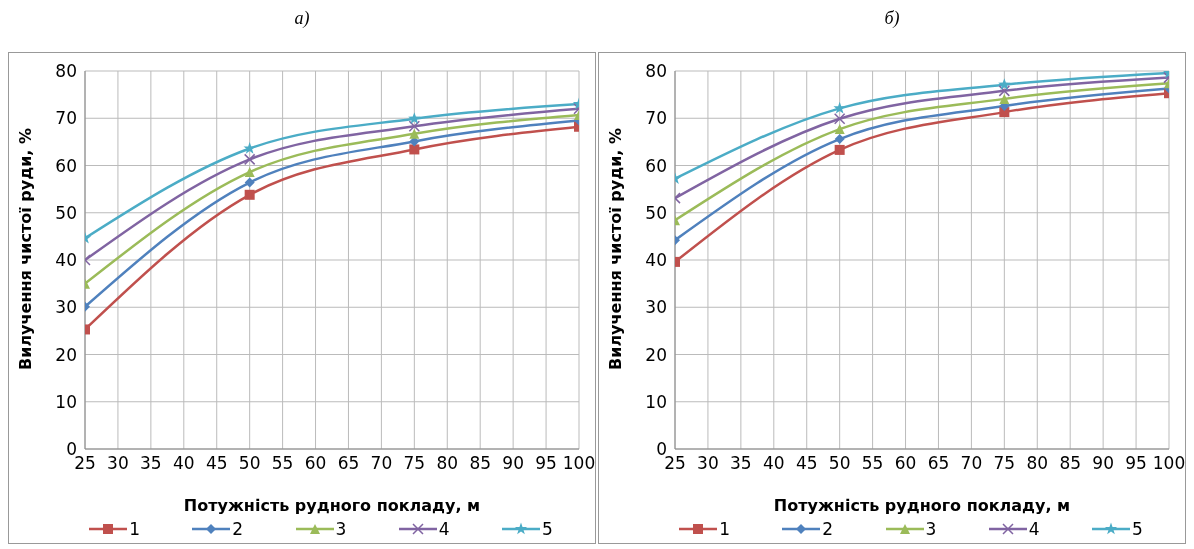 The height and width of the screenshot is (549, 1194). I want to click on chart-title: б), so click(892, 19).